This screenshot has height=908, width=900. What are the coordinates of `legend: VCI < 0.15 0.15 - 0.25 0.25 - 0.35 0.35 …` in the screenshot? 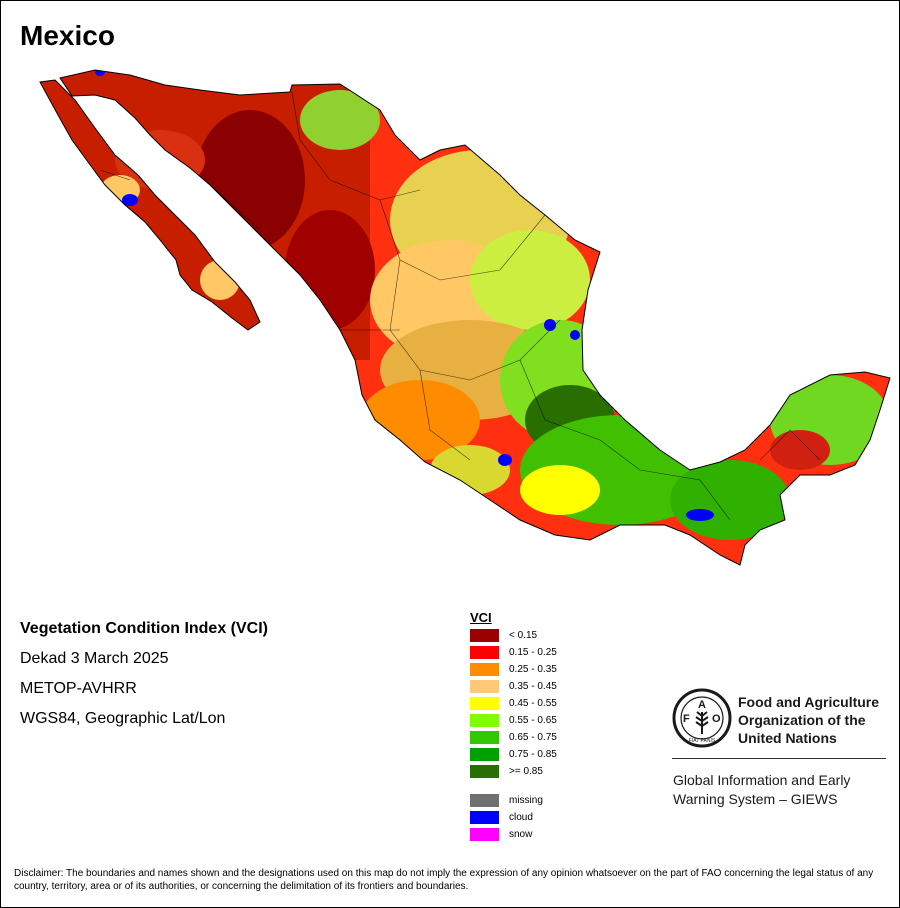 It's located at (513, 726).